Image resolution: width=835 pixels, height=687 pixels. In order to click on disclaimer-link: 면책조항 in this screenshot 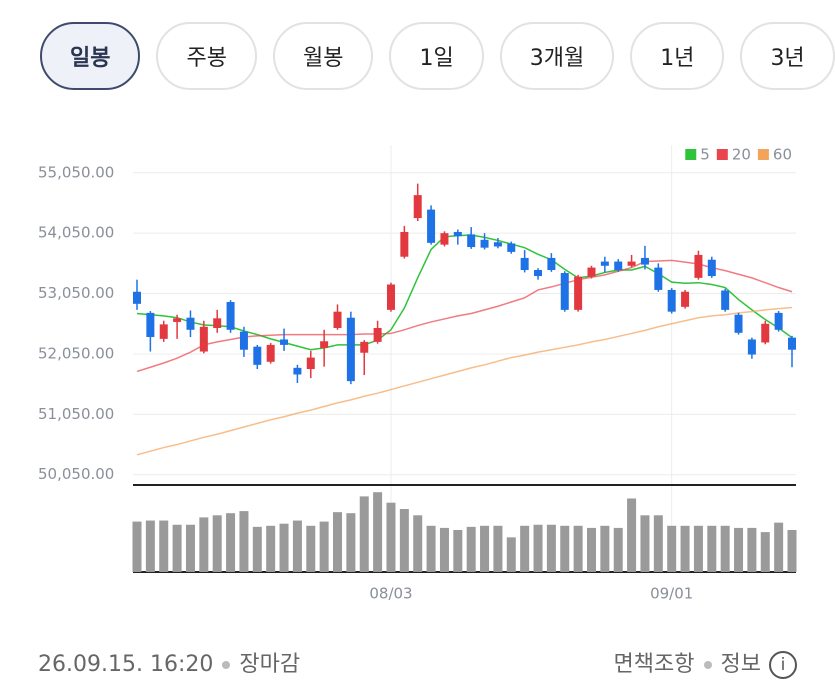, I will do `click(654, 664)`.